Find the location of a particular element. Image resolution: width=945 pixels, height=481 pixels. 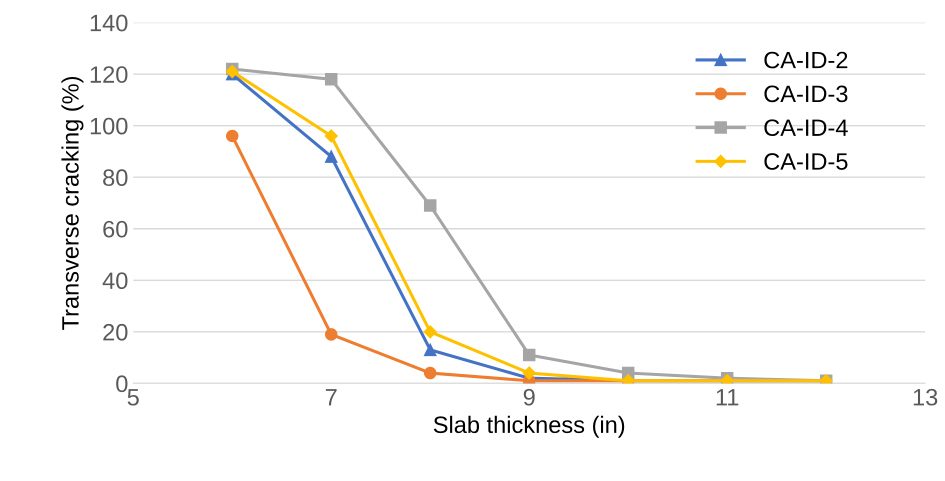

y-tick-label: 80 is located at coordinates (115, 177).